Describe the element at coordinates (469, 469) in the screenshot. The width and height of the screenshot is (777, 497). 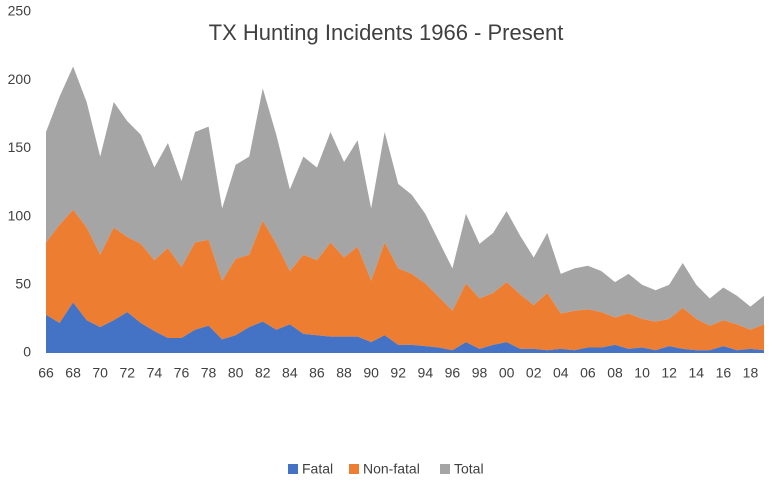
I see `legend-label: Total` at that location.